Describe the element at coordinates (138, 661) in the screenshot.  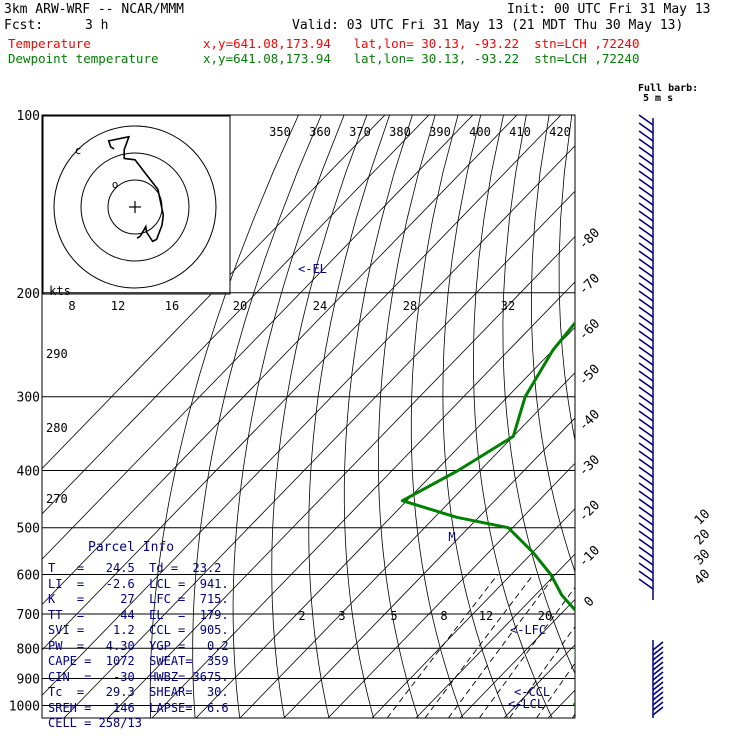
I see `parcel-info-row: CAPE = 1072 SWEAT= 359` at that location.